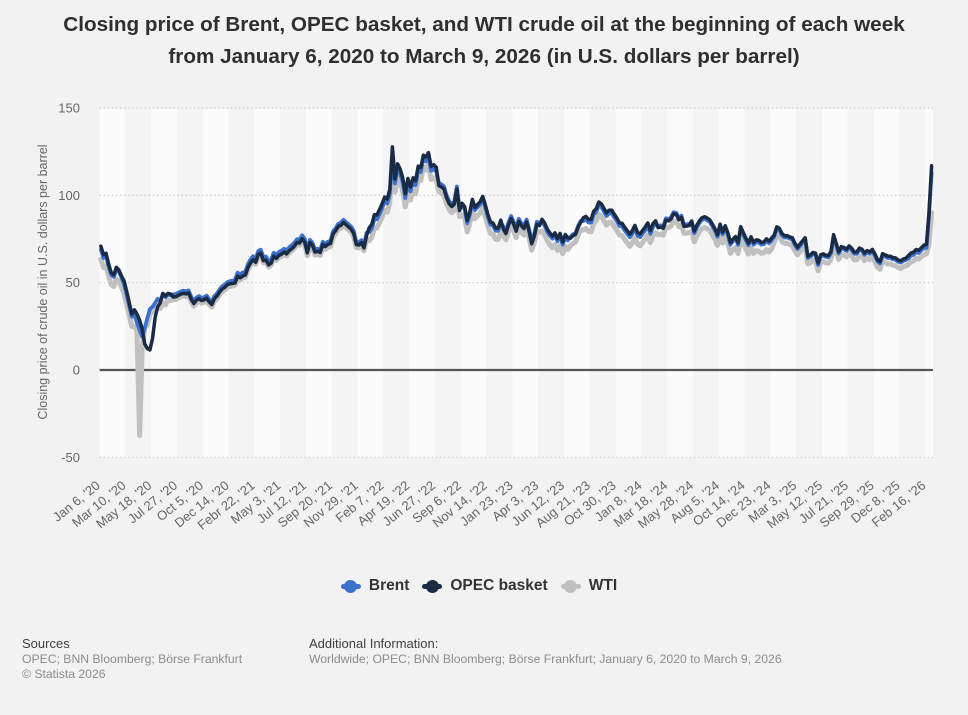 The image size is (968, 715). I want to click on svg-text: 0, so click(76, 370).